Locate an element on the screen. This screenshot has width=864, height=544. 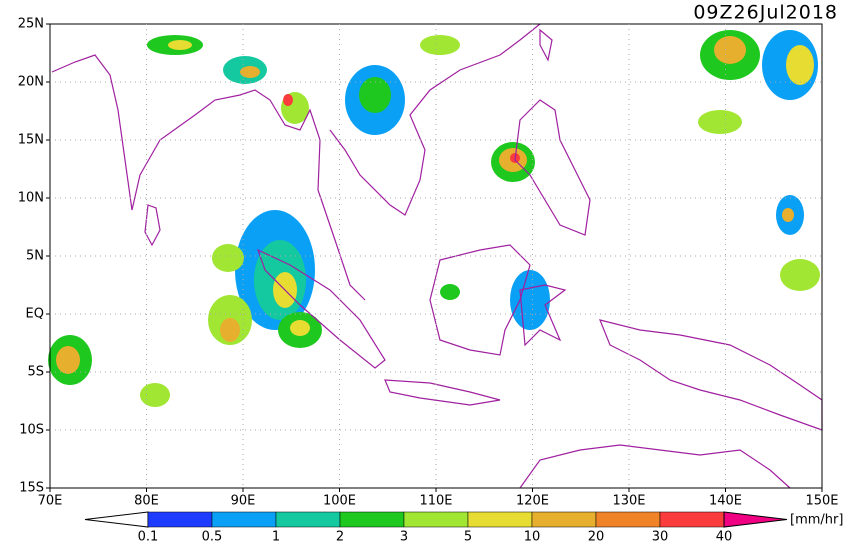
colorbar-label: 5 is located at coordinates (468, 537).